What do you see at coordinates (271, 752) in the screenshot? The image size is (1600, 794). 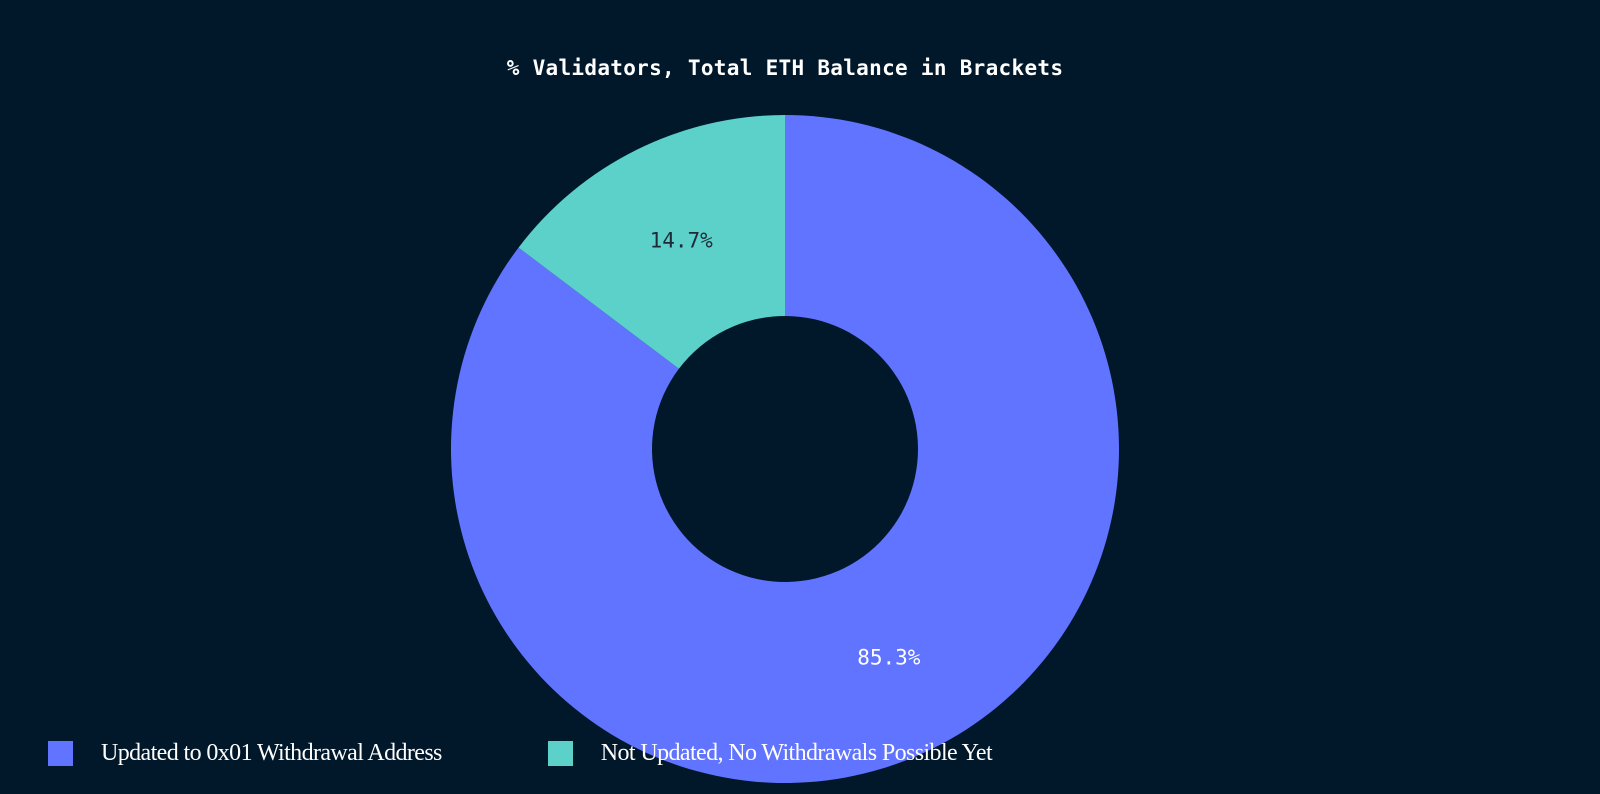 I see `legend-label-updated: Updated to 0x01 Withdrawal Address` at bounding box center [271, 752].